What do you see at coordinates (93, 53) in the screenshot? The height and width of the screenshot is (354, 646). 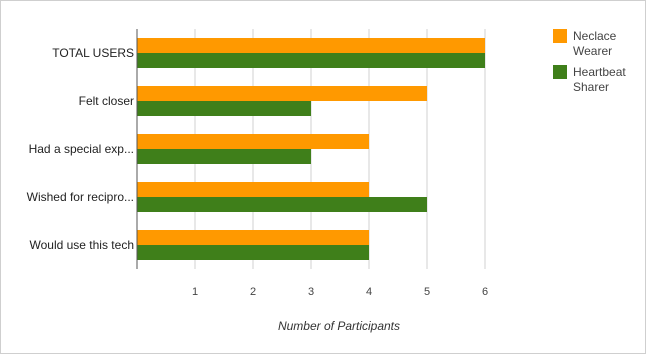 I see `category-label-0: TOTAL USERS` at bounding box center [93, 53].